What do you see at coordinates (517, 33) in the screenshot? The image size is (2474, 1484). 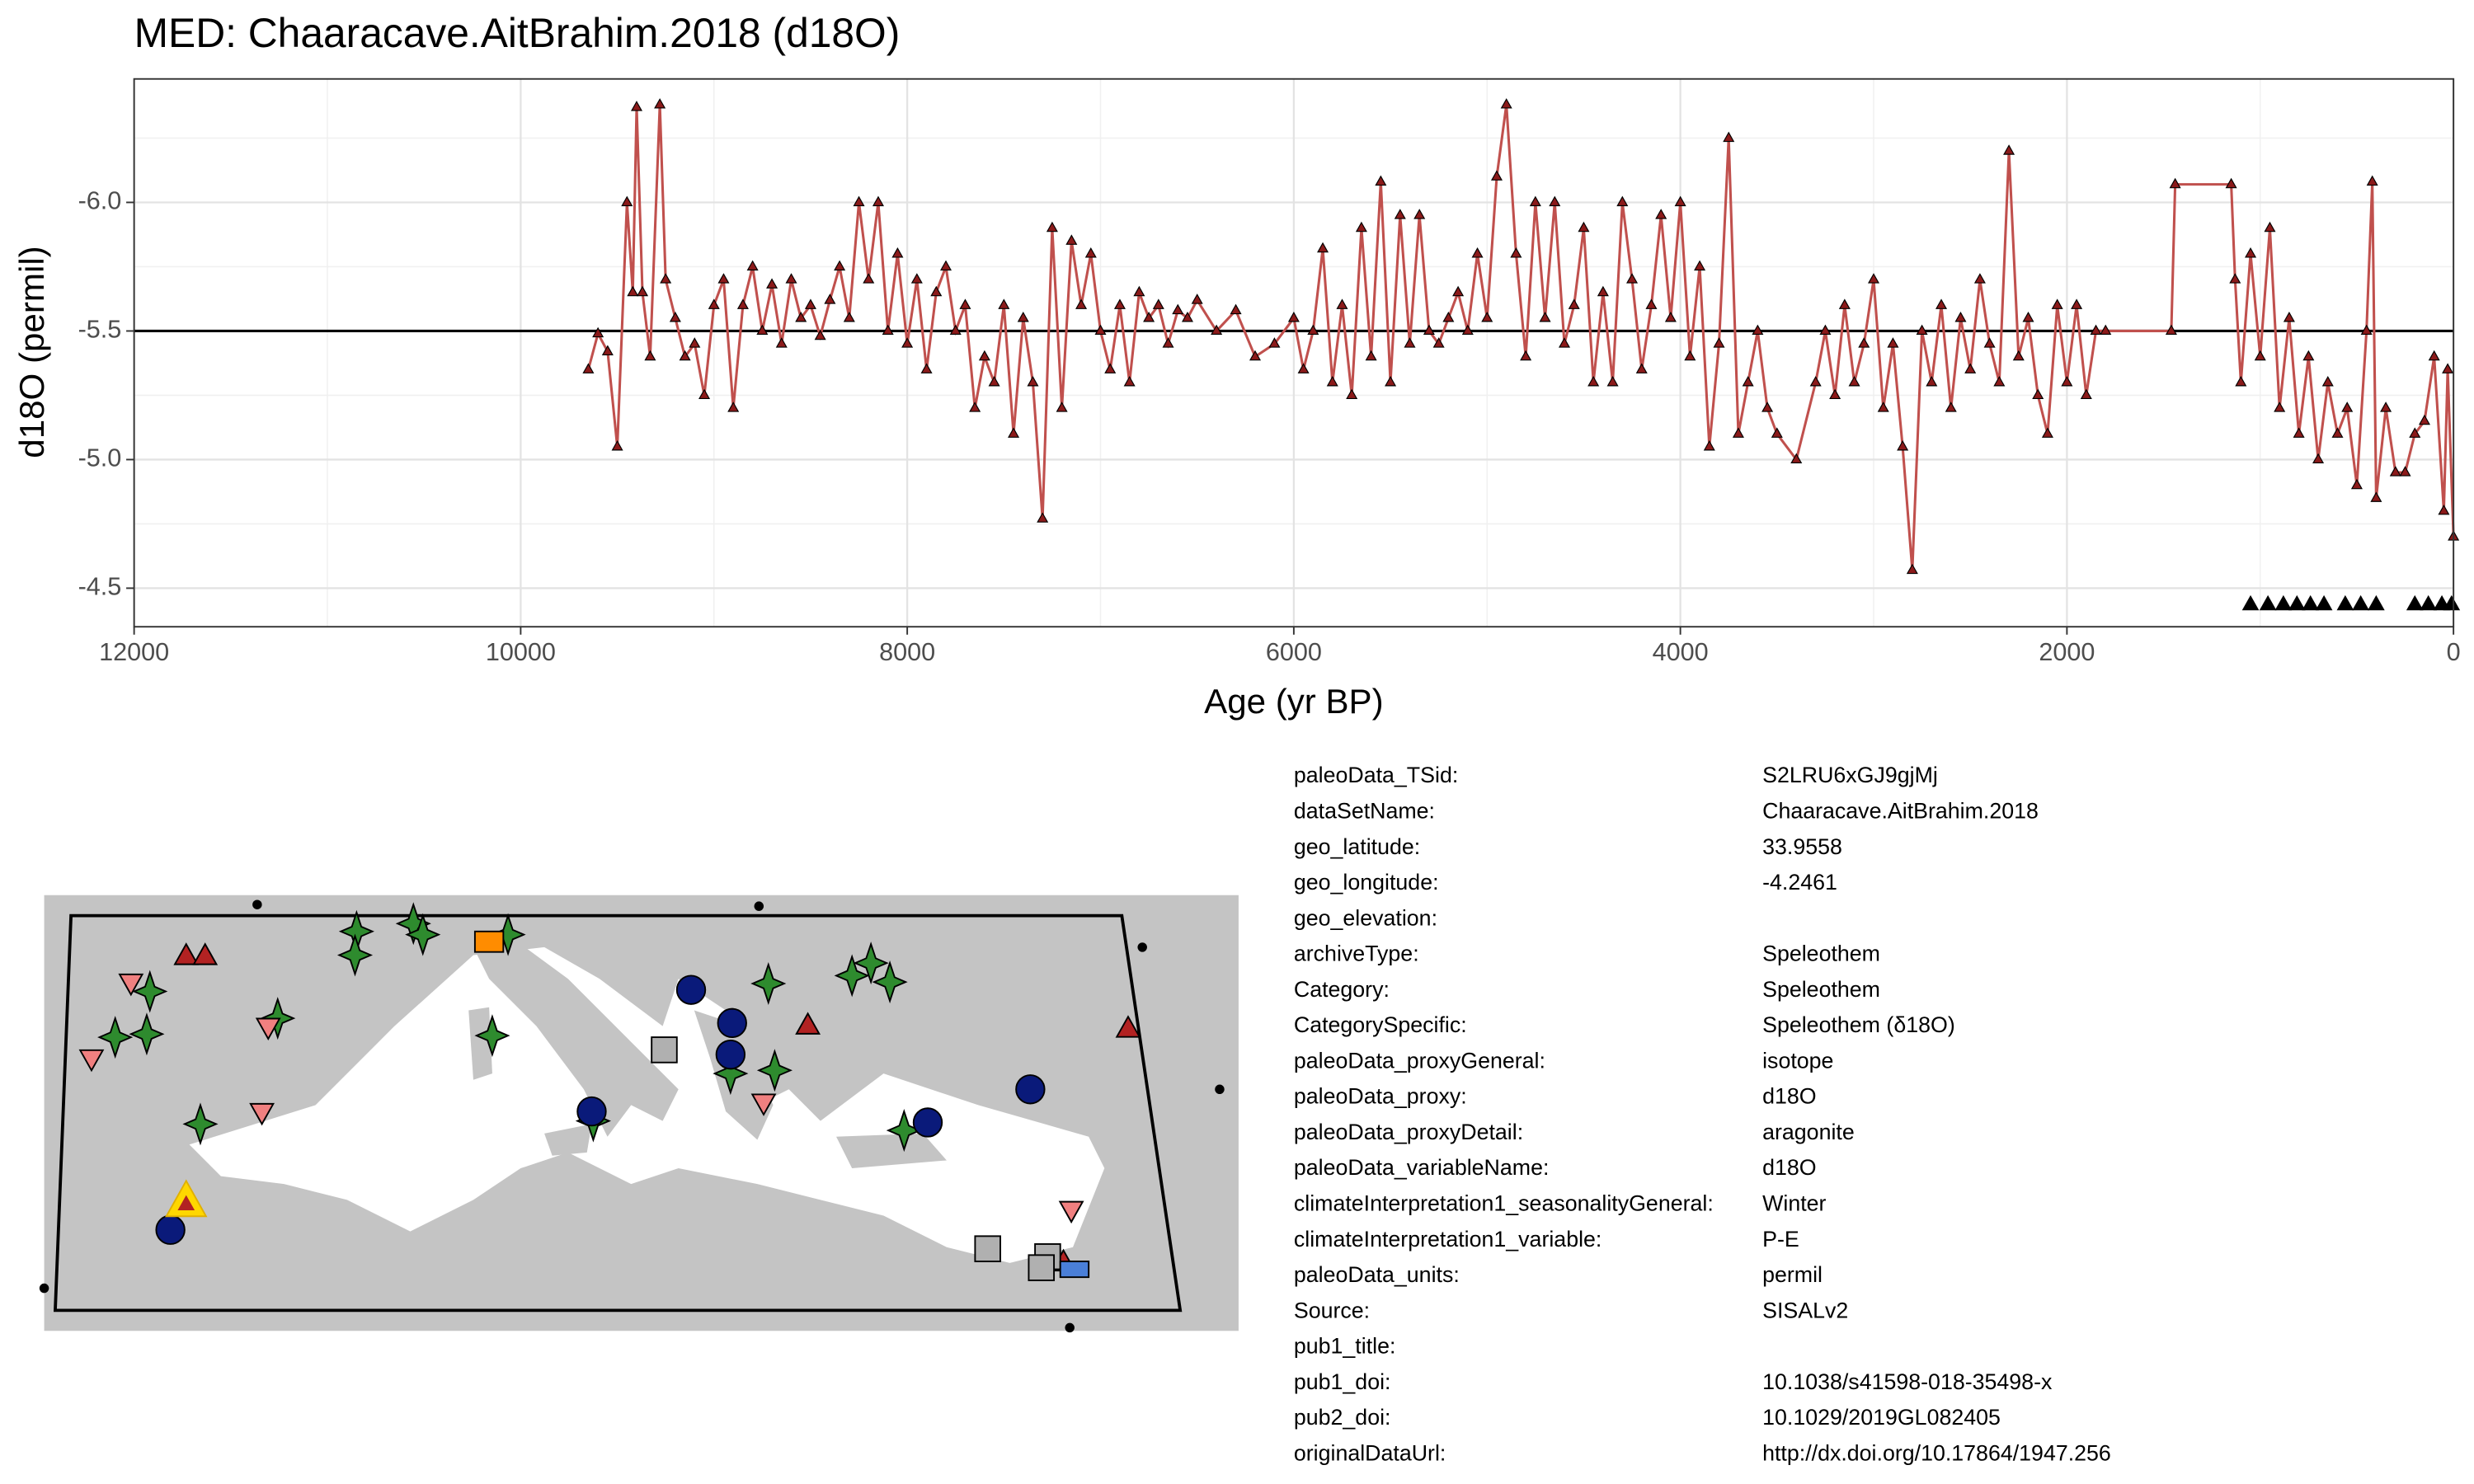 I see `chart-title: MED: Chaaracave.AitBrahim.2018 (d18O)` at bounding box center [517, 33].